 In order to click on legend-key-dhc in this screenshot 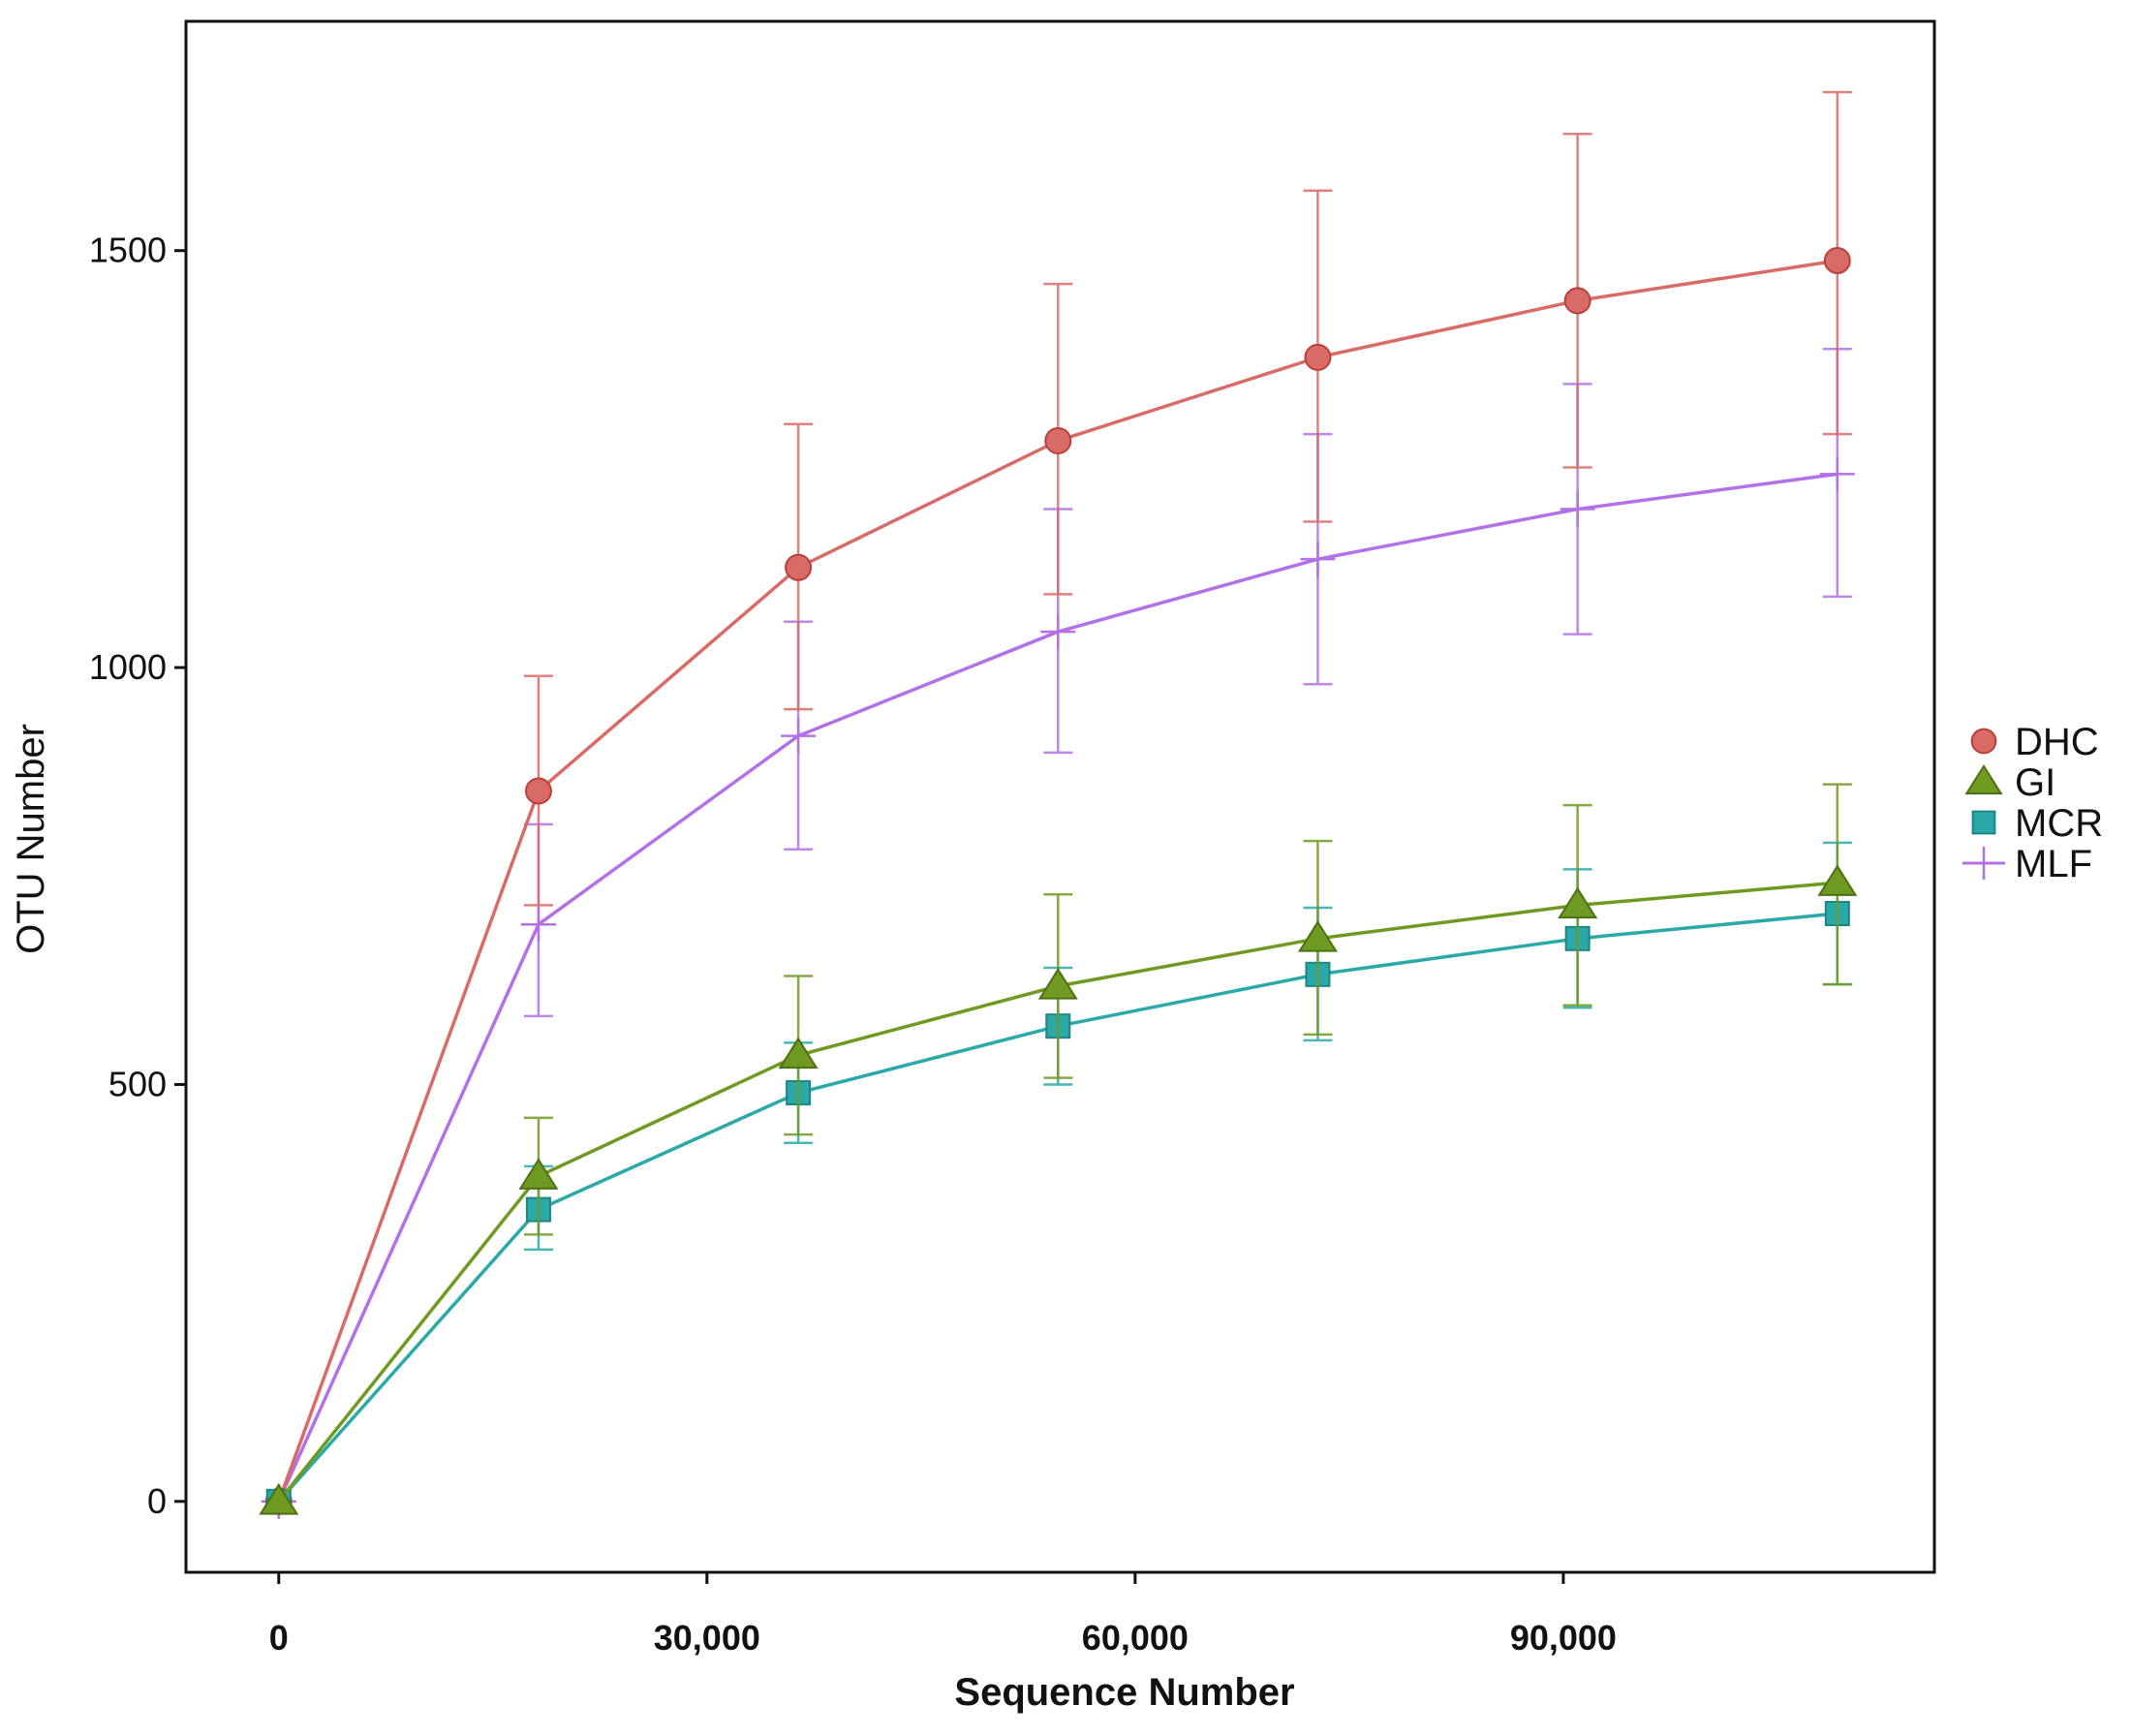, I will do `click(1983, 741)`.